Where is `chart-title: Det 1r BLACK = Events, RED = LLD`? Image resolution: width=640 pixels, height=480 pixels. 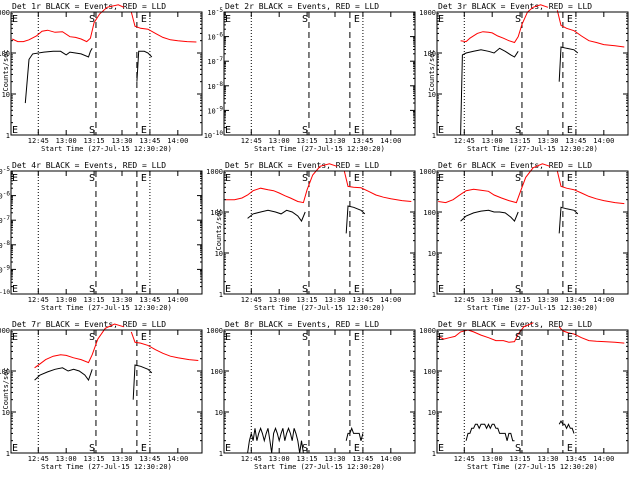 chart-title: Det 1r BLACK = Events, RED = LLD is located at coordinates (89, 6).